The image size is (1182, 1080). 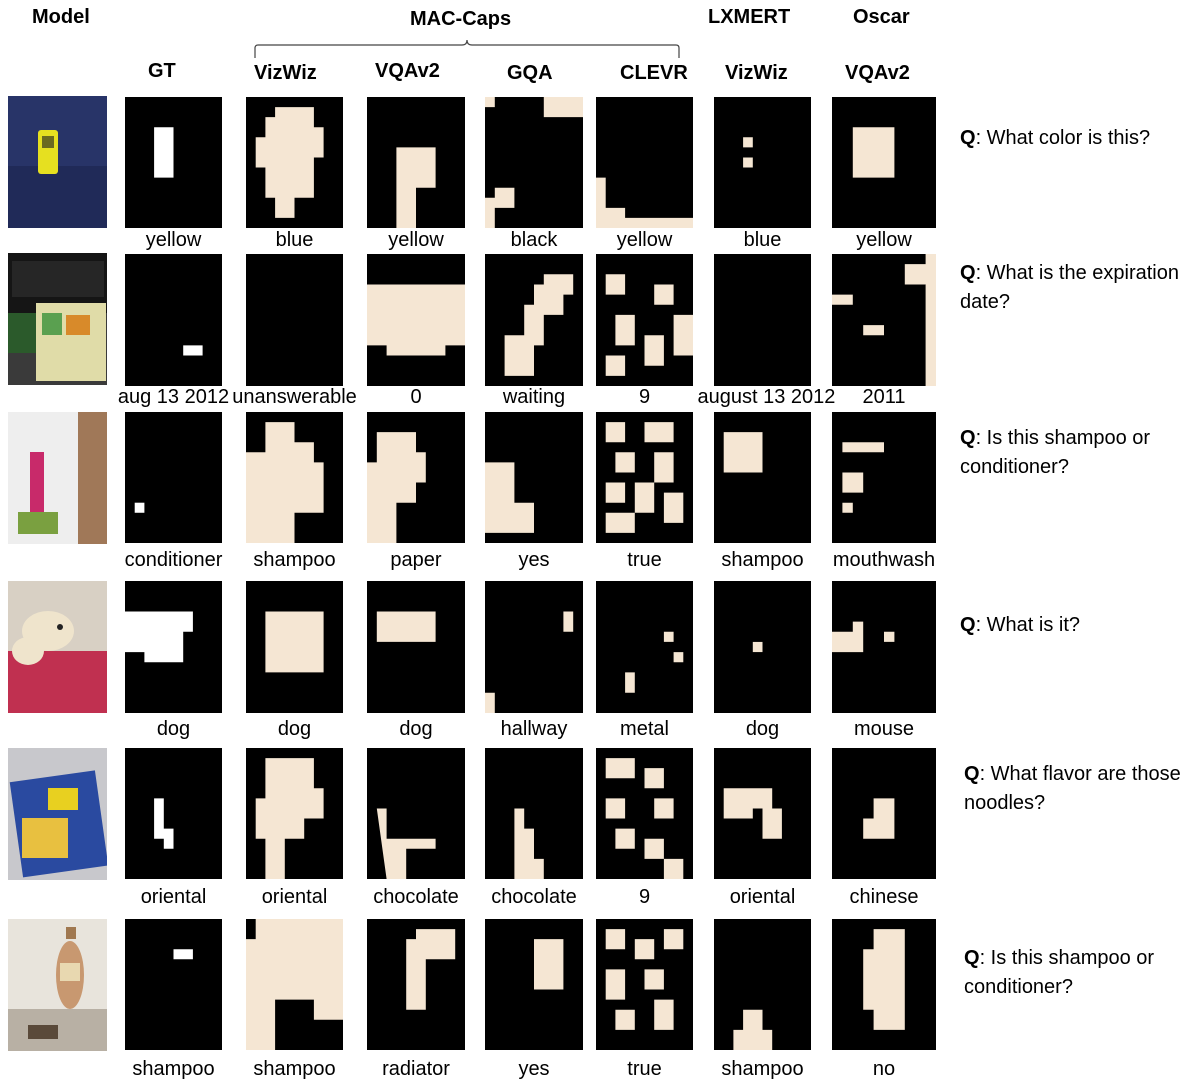 What do you see at coordinates (1073, 789) in the screenshot?
I see `question-row-5: Q: What flavor are those noodles?` at bounding box center [1073, 789].